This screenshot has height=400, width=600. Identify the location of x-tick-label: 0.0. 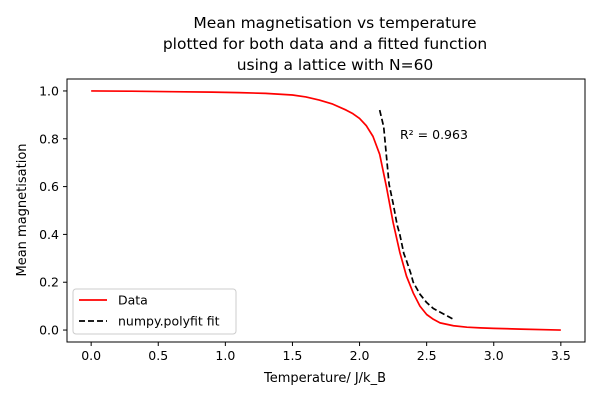
(91, 355).